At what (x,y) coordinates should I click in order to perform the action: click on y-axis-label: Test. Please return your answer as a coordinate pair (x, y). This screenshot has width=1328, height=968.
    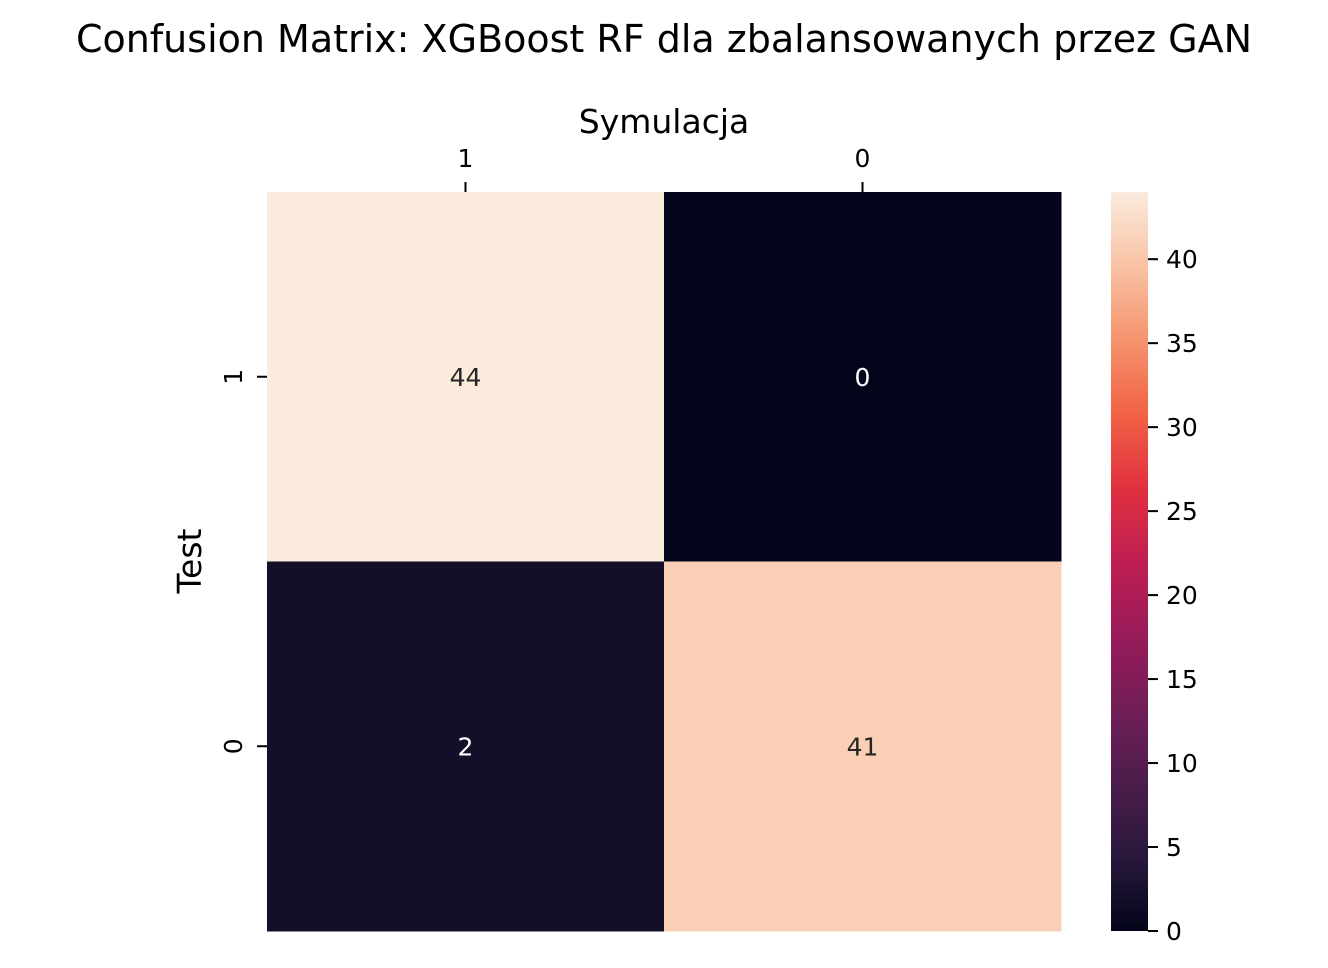
    Looking at the image, I should click on (189, 561).